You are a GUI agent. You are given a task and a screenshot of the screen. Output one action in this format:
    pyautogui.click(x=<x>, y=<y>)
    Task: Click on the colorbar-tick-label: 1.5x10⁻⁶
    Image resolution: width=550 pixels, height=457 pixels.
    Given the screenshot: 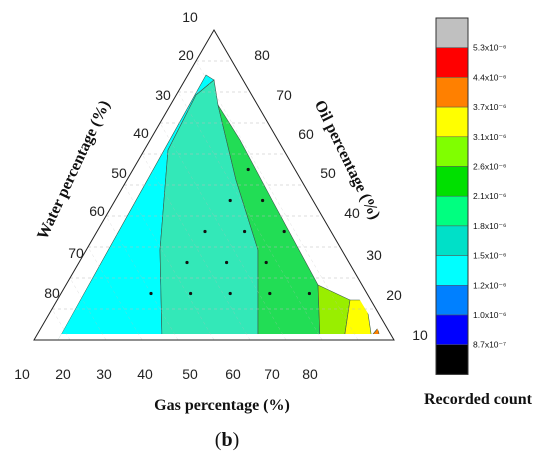 What is the action you would take?
    pyautogui.click(x=490, y=256)
    